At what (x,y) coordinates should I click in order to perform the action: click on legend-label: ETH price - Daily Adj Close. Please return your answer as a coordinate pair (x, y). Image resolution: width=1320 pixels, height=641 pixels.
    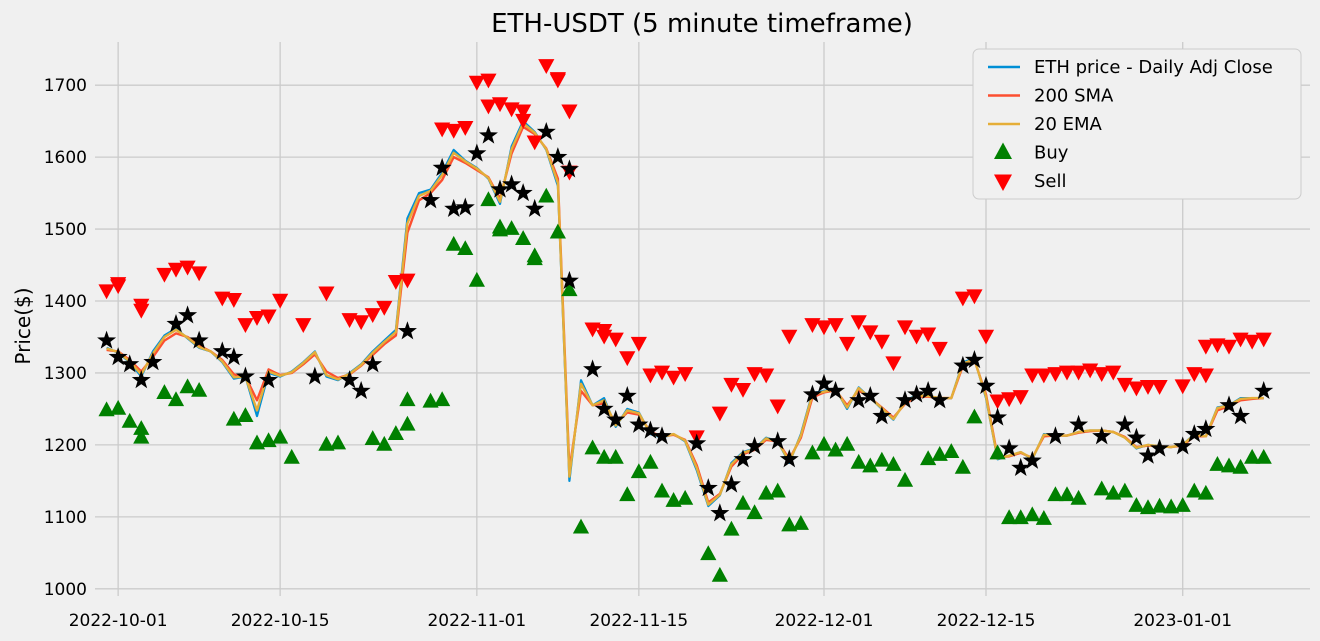
    Looking at the image, I should click on (1153, 67).